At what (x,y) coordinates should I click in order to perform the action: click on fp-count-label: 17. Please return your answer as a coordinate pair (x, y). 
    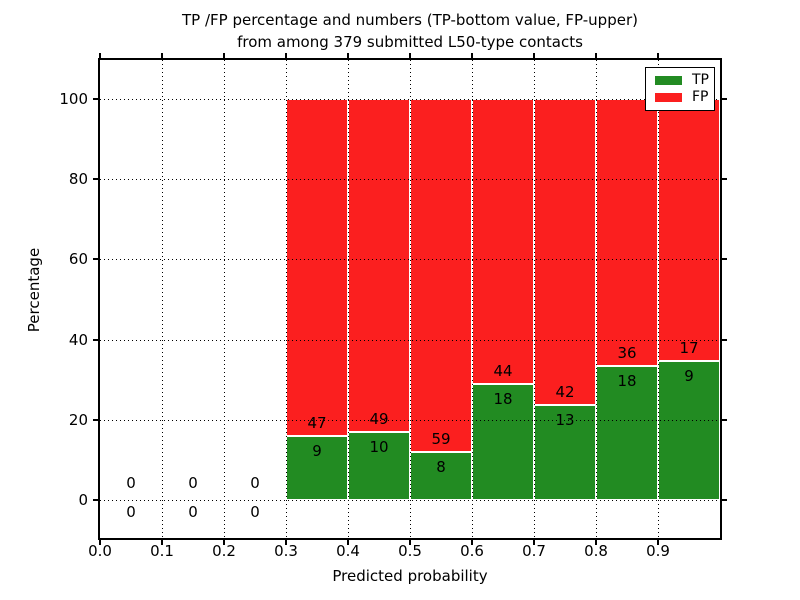
    Looking at the image, I should click on (689, 348).